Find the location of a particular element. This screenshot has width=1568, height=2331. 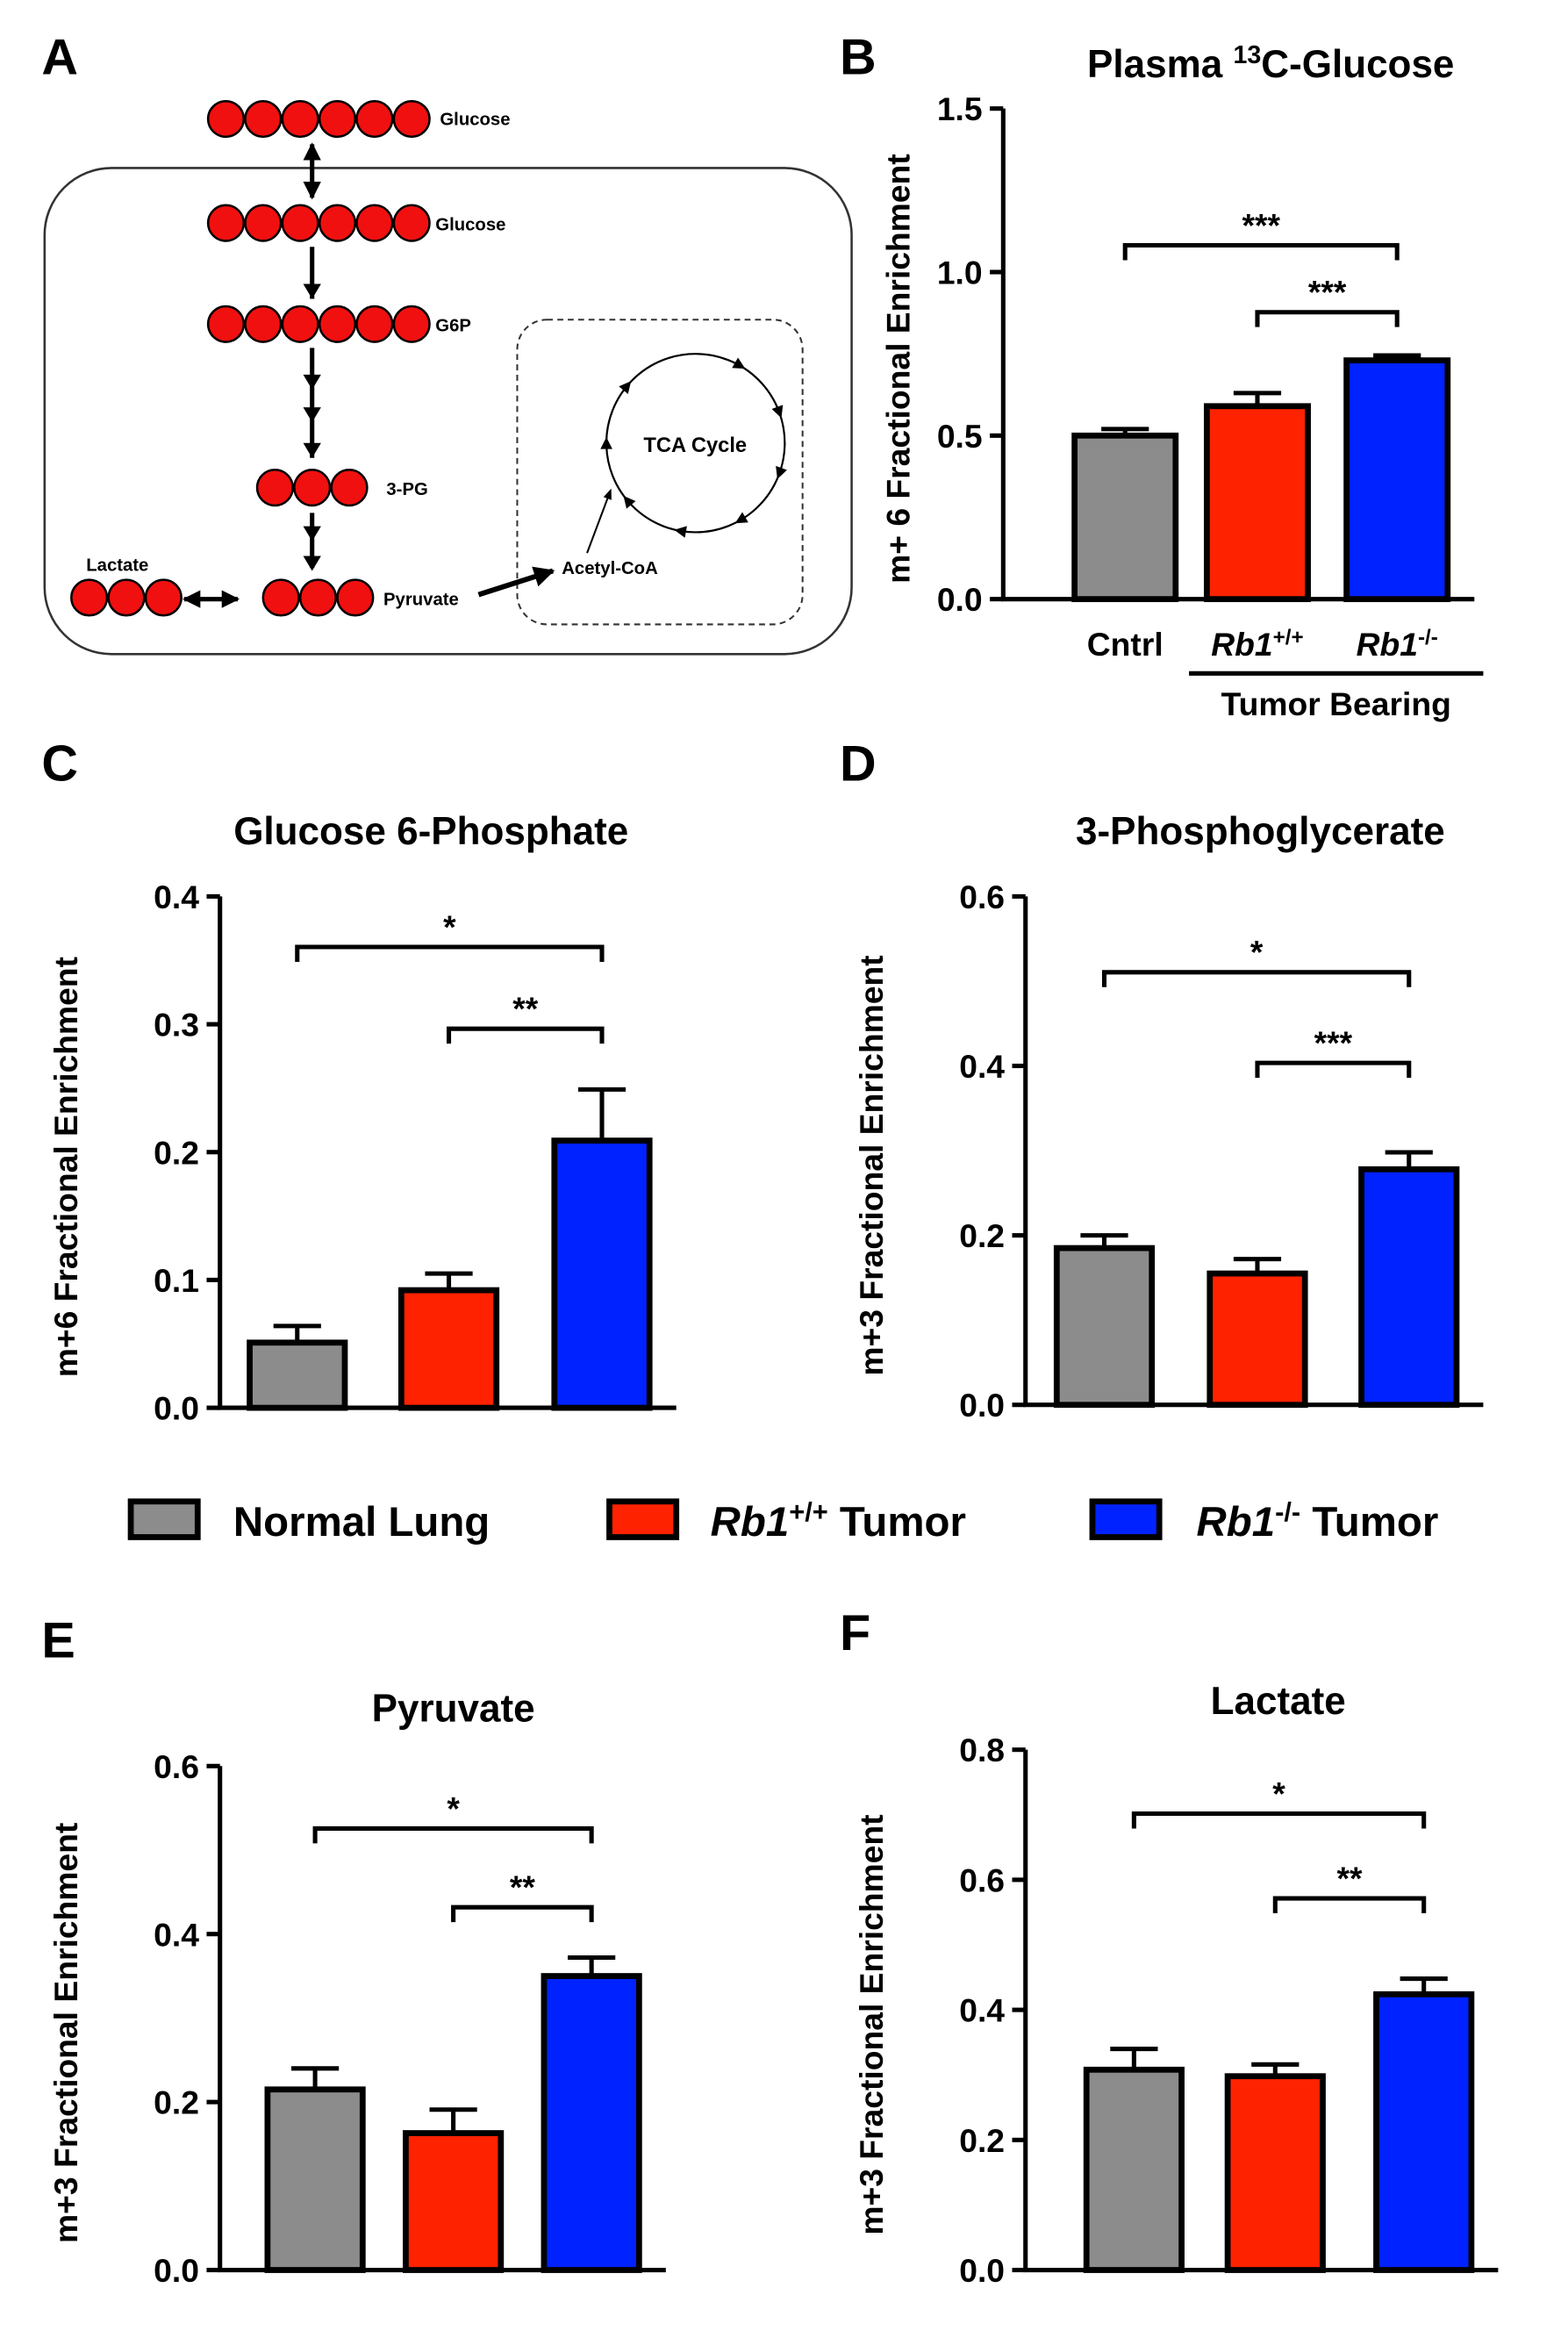

legend-label: Normal Lung is located at coordinates (361, 1522).